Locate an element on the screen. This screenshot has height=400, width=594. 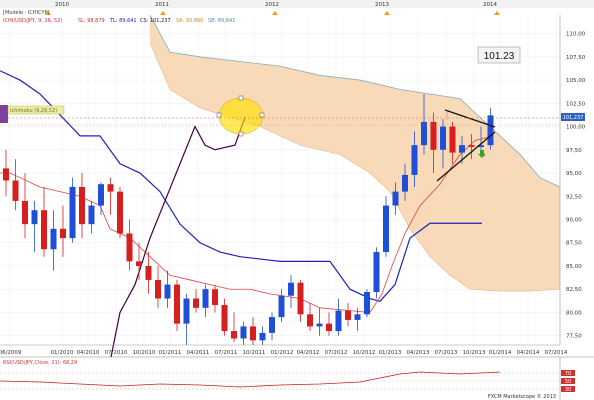
x-tick-label: 01/2012 is located at coordinates (282, 353).